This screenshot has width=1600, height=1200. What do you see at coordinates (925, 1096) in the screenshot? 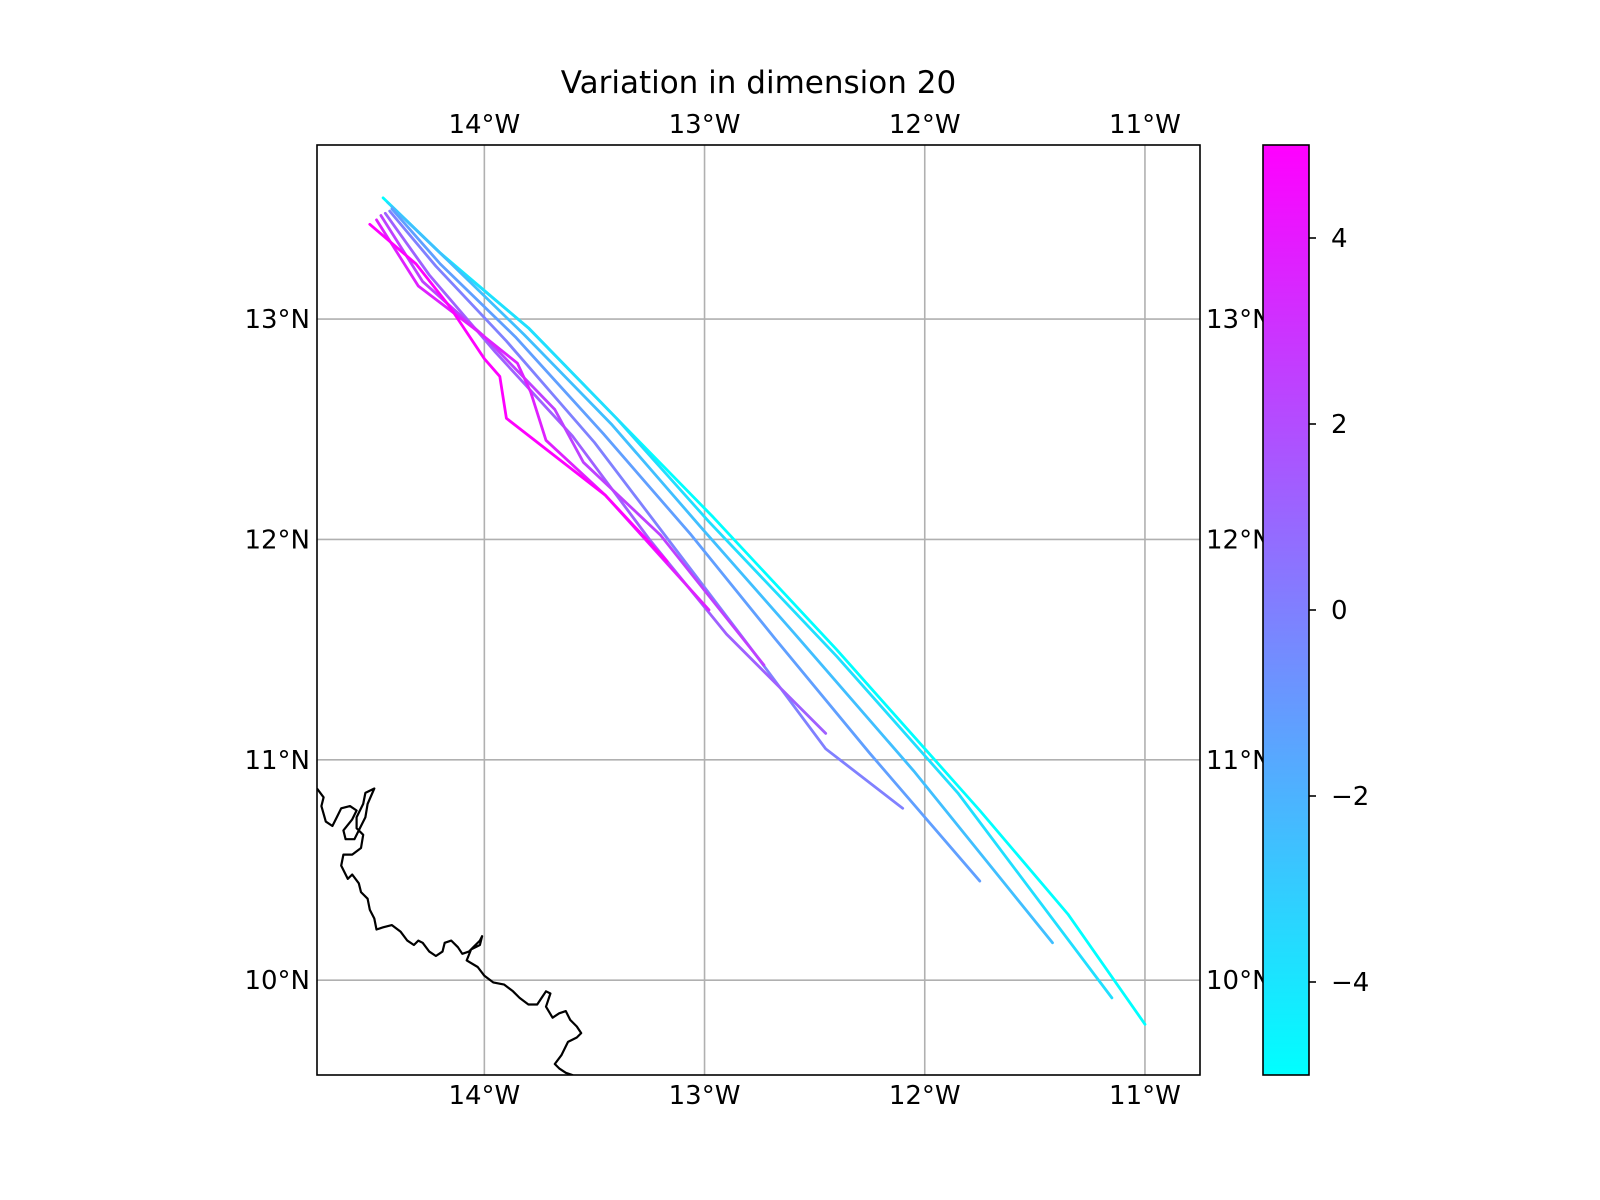
I see `x-tick-label-bottom: 12°W` at bounding box center [925, 1096].